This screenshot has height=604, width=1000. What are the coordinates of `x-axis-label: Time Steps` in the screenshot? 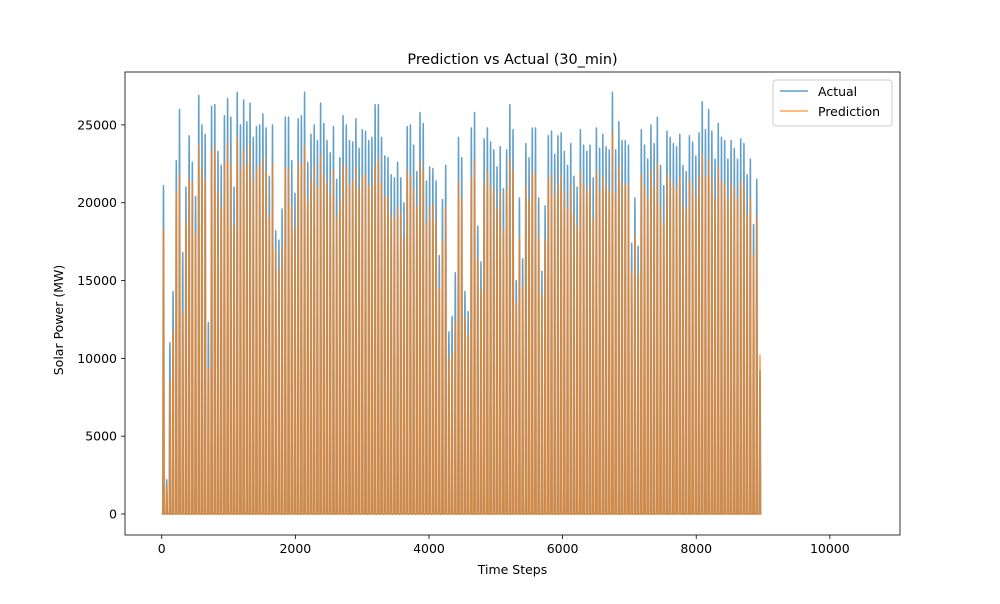 It's located at (512, 569).